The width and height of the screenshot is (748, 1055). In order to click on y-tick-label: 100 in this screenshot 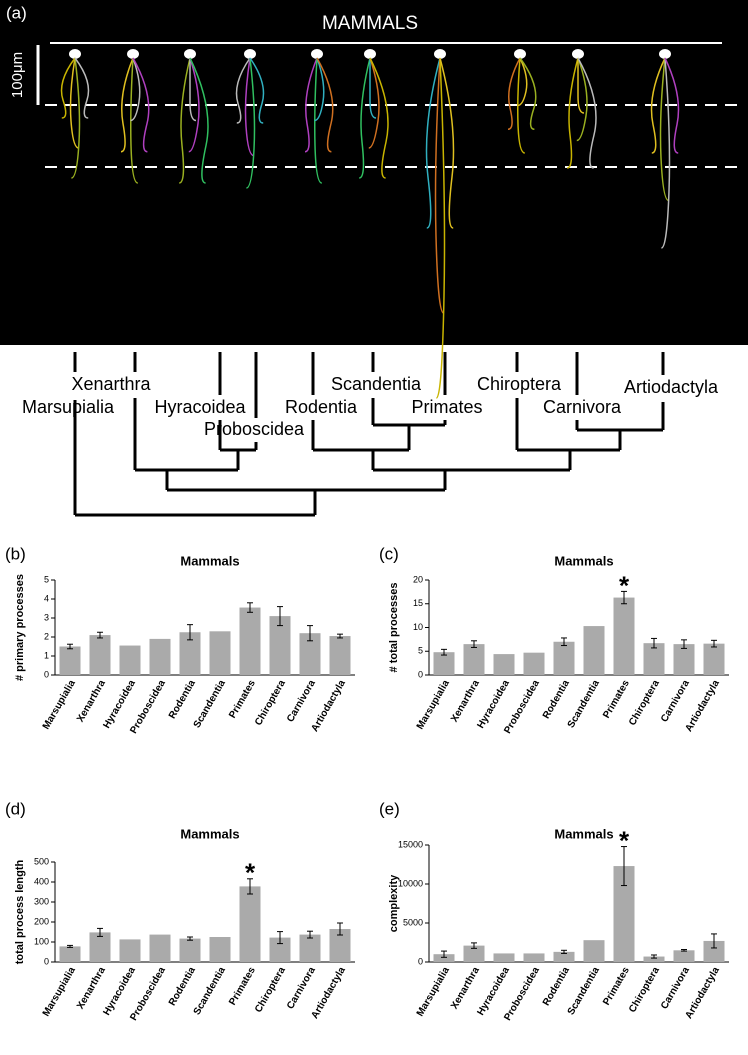, I will do `click(41, 941)`.